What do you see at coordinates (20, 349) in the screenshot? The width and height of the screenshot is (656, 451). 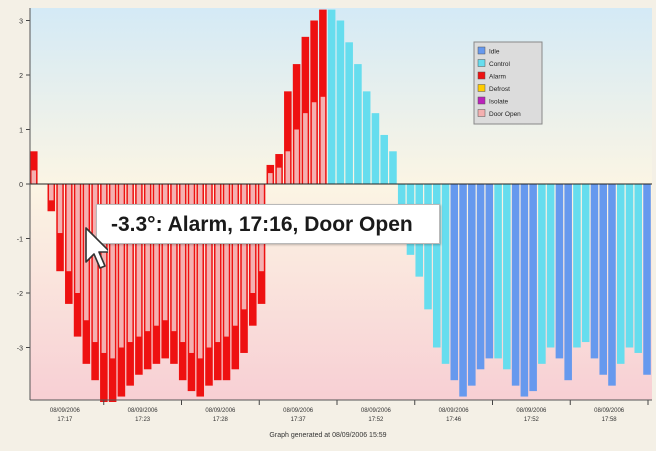 I see `y-tick-label: -3` at bounding box center [20, 349].